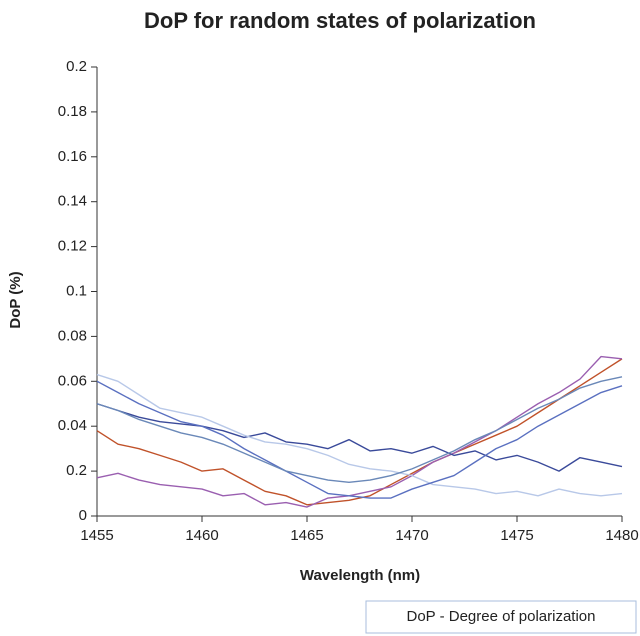  I want to click on y-tick-label: 0.1, so click(76, 290).